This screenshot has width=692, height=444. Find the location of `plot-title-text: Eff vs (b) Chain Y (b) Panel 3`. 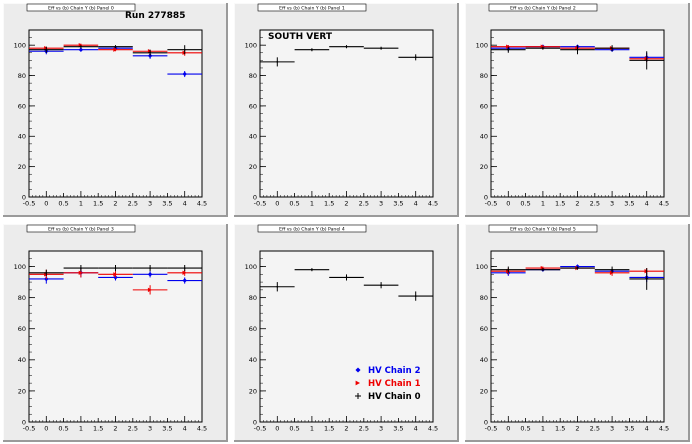

plot-title-text: Eff vs (b) Chain Y (b) Panel 3 is located at coordinates (81, 229).